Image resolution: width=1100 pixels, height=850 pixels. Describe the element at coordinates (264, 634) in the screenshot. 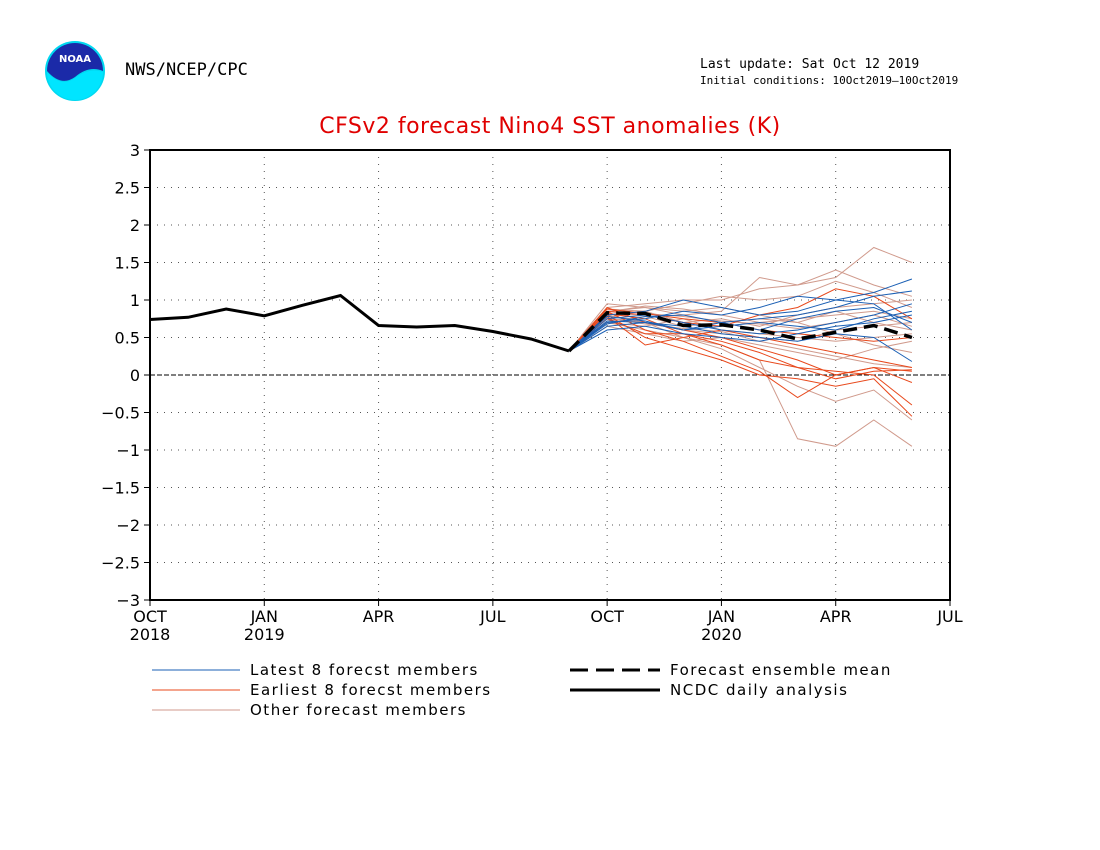

I see `x-tick-year-label: 2019` at that location.